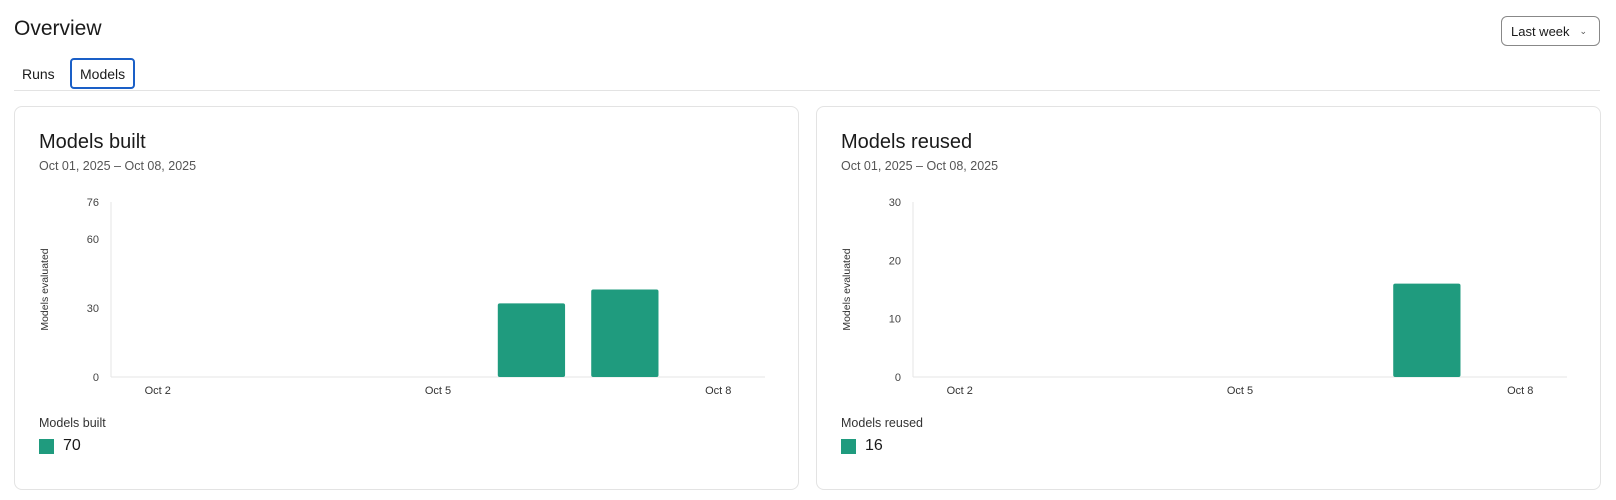  I want to click on y-tick-label: 20, so click(895, 261).